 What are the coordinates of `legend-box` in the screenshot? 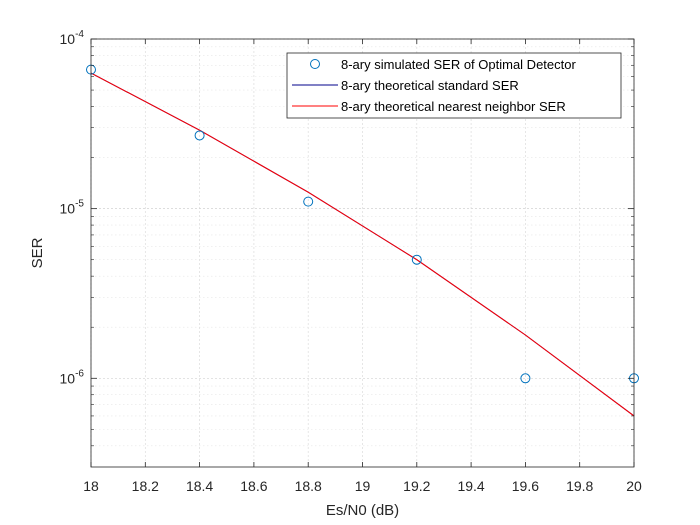 It's located at (454, 85).